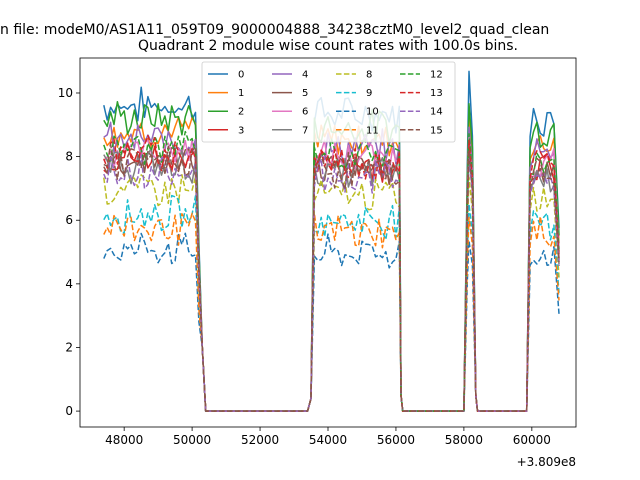 Image resolution: width=640 pixels, height=480 pixels. What do you see at coordinates (305, 112) in the screenshot?
I see `legend-label: 6` at bounding box center [305, 112].